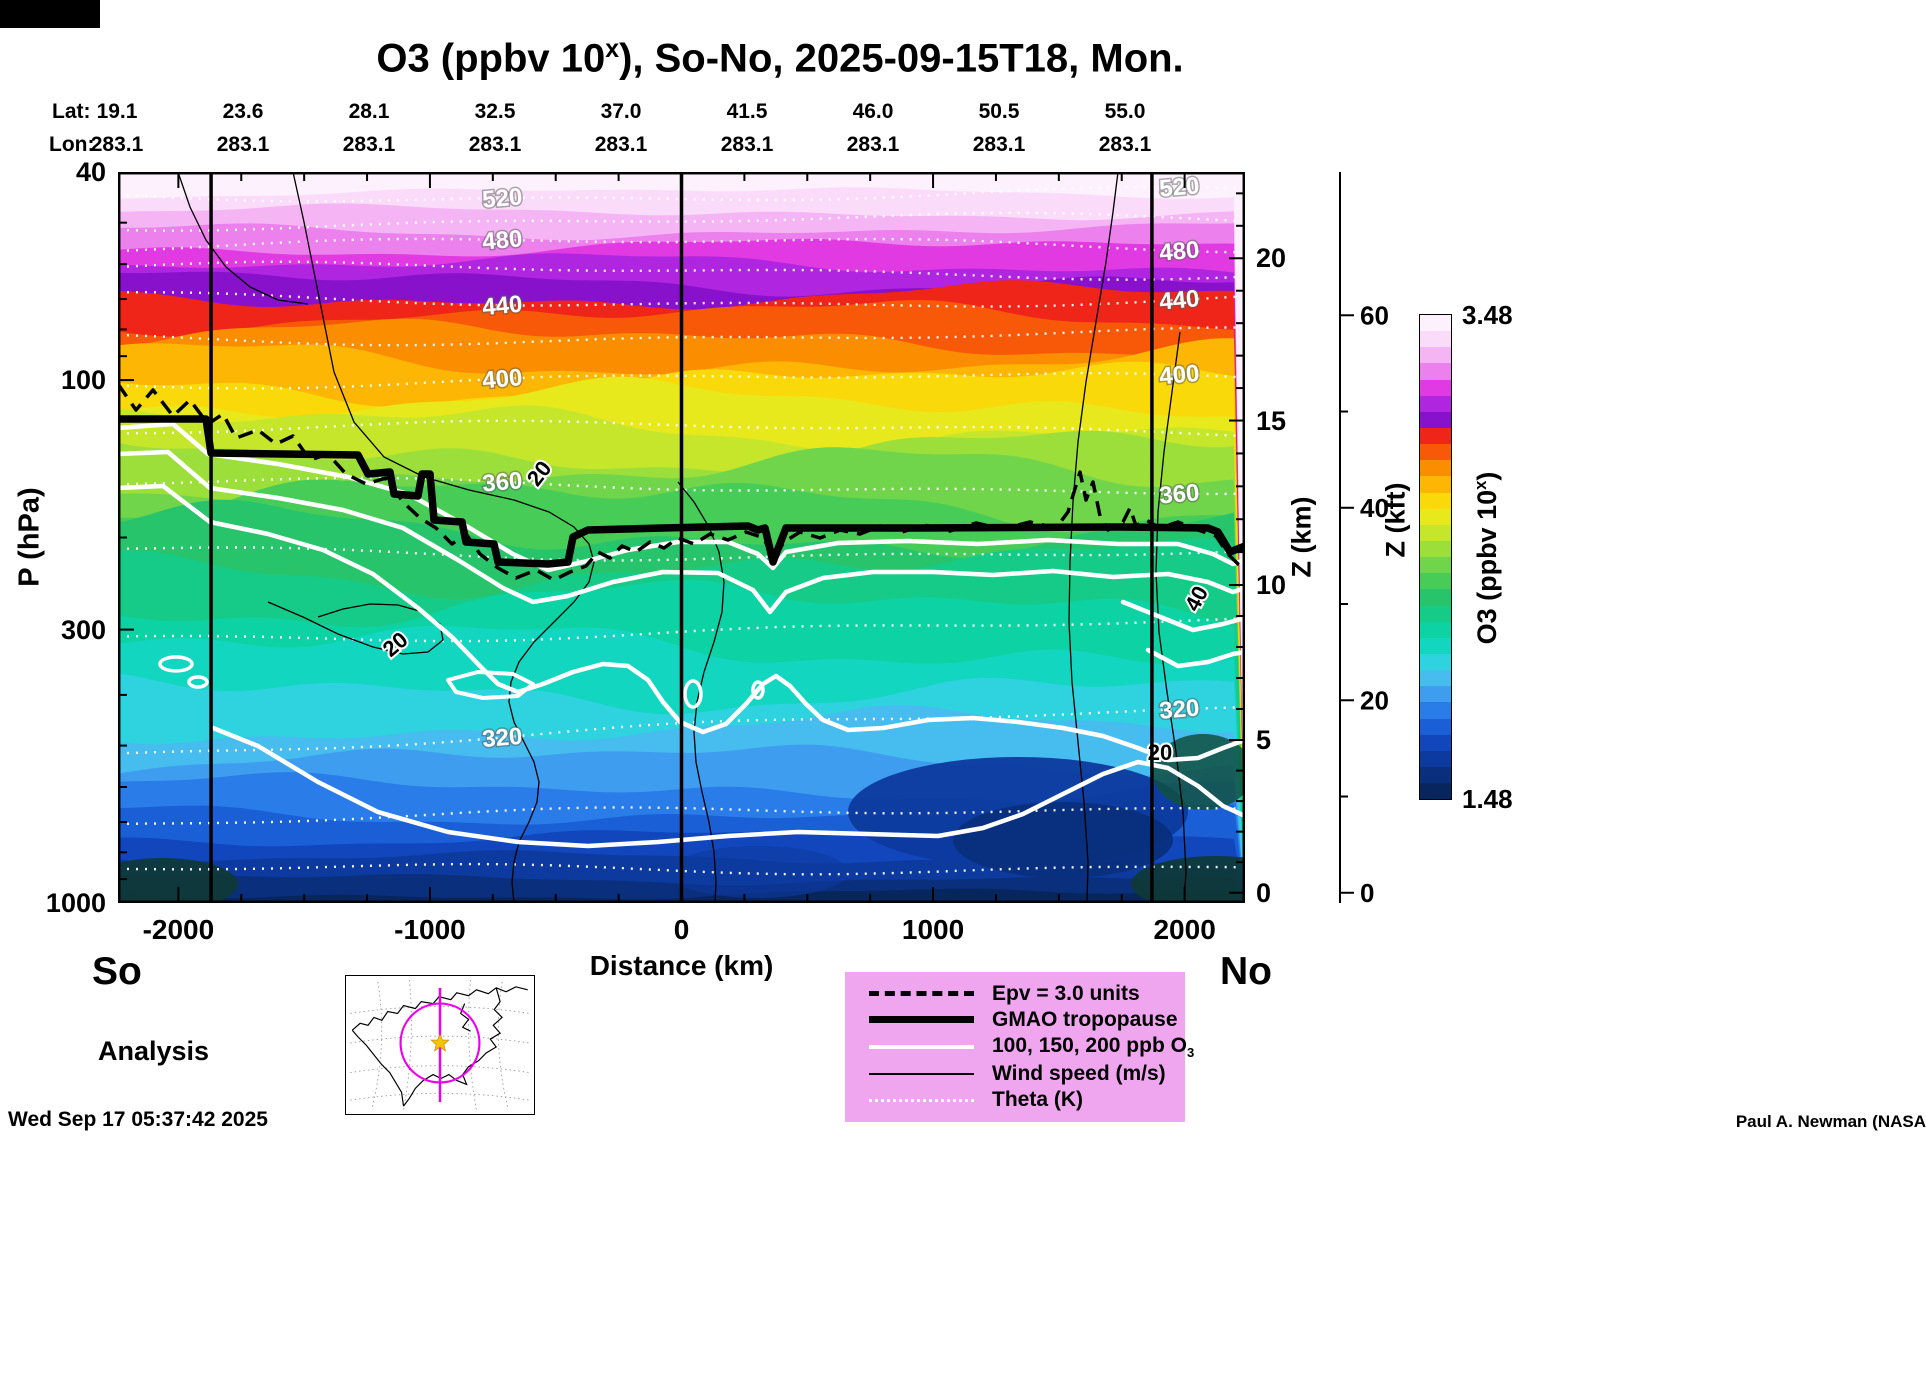 The height and width of the screenshot is (1394, 1926). I want to click on z-km-tick-label: 20, so click(1271, 258).